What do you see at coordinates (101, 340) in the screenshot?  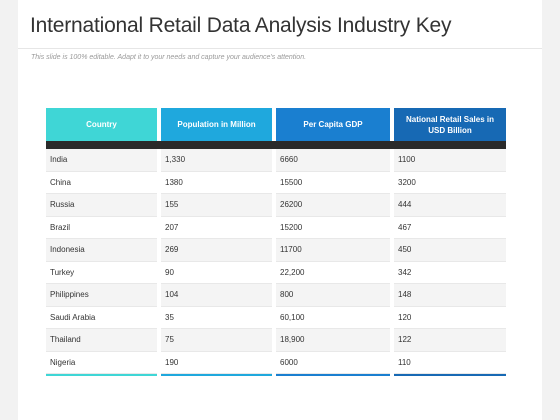 I see `cell-country: Thailand` at bounding box center [101, 340].